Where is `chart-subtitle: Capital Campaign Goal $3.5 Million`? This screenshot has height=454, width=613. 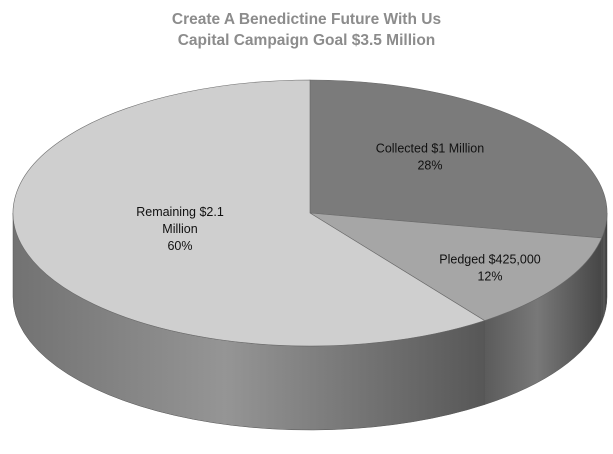 chart-subtitle: Capital Campaign Goal $3.5 Million is located at coordinates (306, 40).